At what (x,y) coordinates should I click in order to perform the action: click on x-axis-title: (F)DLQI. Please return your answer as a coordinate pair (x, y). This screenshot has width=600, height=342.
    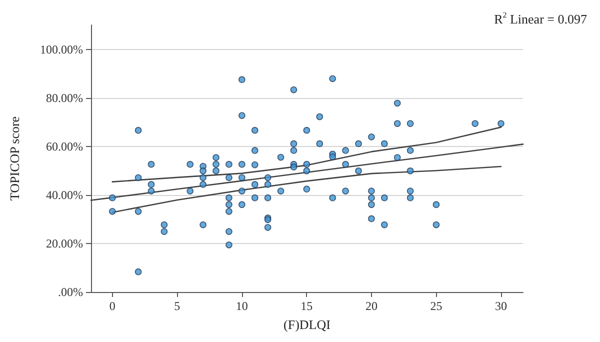
    Looking at the image, I should click on (307, 324).